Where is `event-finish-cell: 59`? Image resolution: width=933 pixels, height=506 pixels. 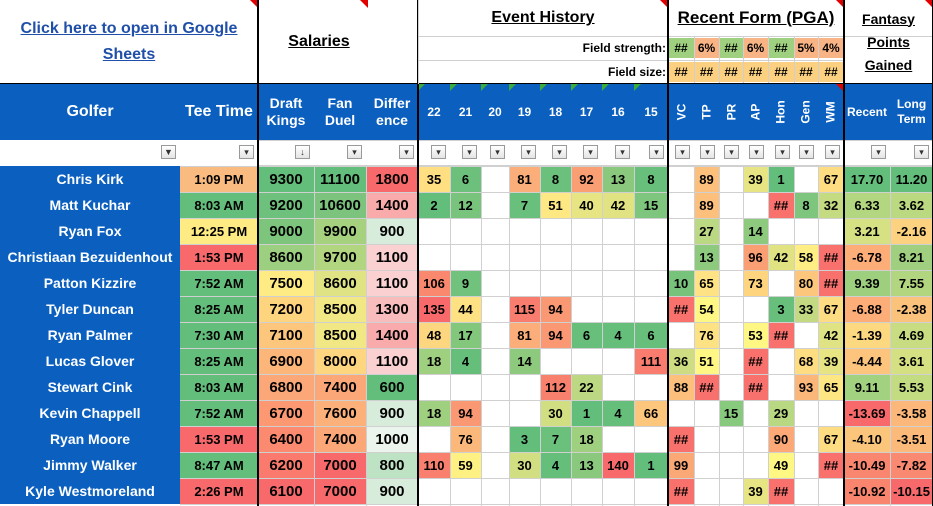
event-finish-cell: 59 is located at coordinates (465, 465).